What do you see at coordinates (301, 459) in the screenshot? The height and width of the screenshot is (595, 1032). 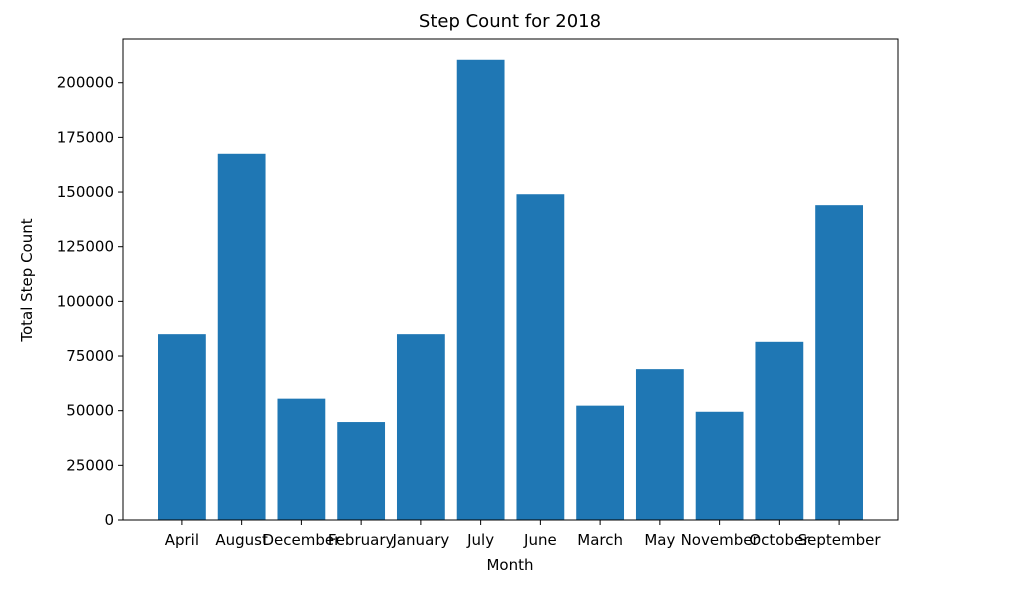 I see `bar-december` at bounding box center [301, 459].